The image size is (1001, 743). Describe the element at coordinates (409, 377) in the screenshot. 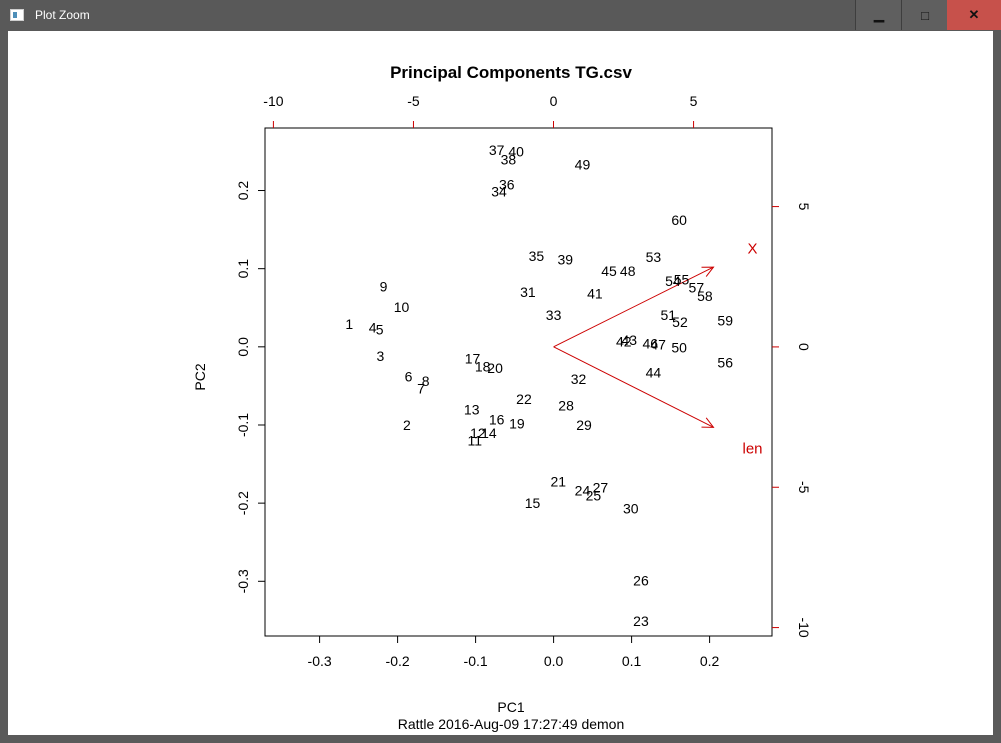

I see `point-label: 6` at that location.